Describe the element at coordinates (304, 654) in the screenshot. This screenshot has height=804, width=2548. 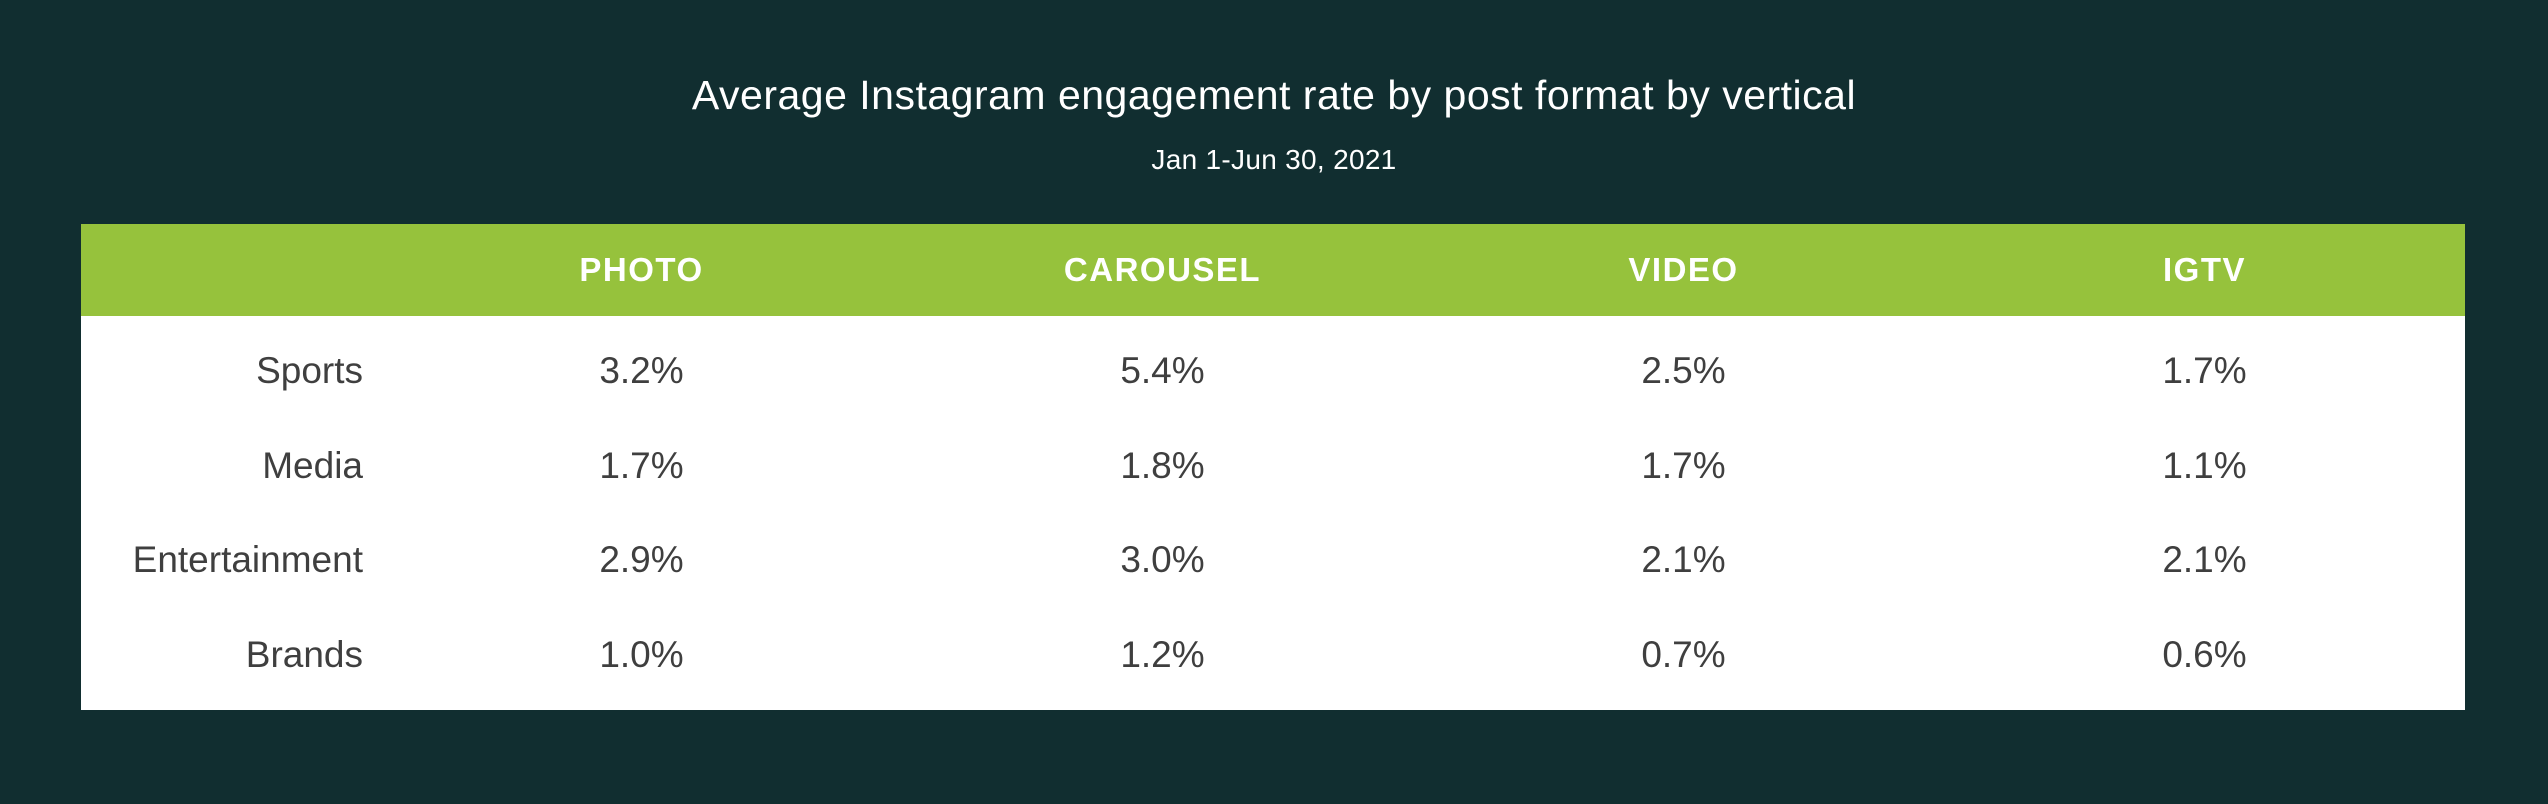
I see `row-label: Brands` at that location.